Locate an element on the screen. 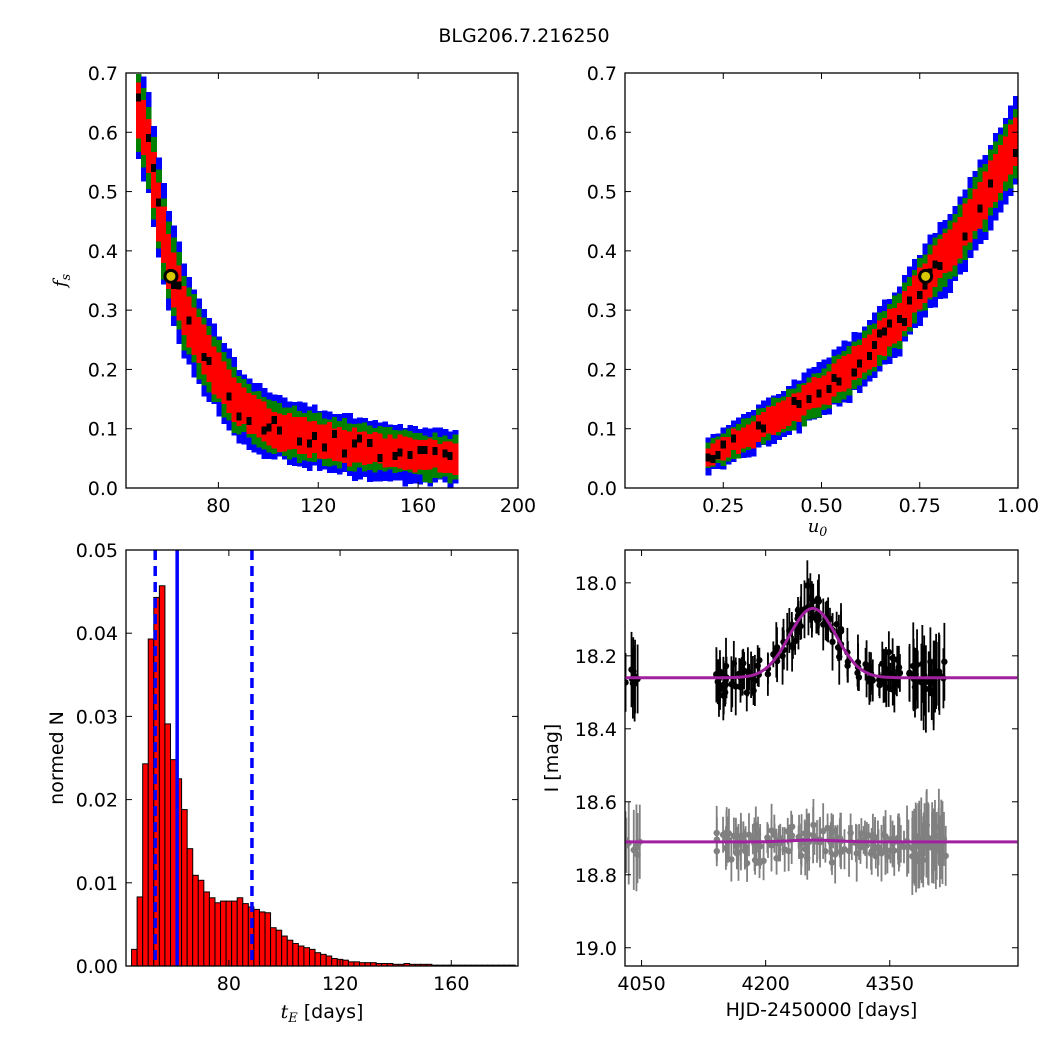 The height and width of the screenshot is (1050, 1050). panel-top-left-ytick-label: 0.1 is located at coordinates (103, 430).